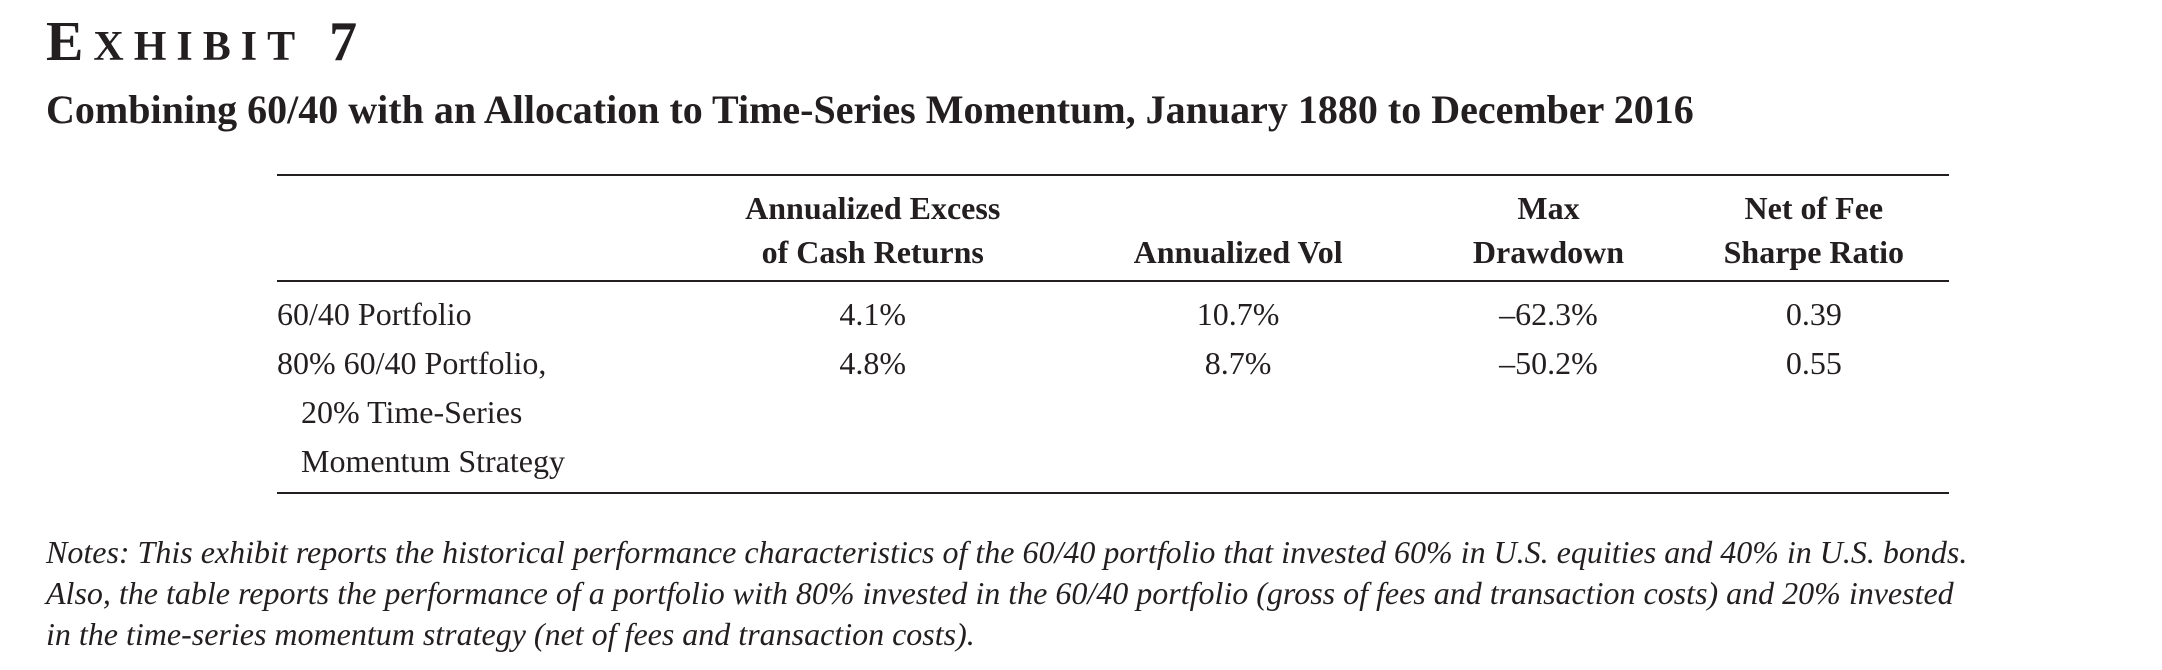 The image size is (2162, 670). What do you see at coordinates (433, 461) in the screenshot?
I see `row-label-line: Momentum Strategy` at bounding box center [433, 461].